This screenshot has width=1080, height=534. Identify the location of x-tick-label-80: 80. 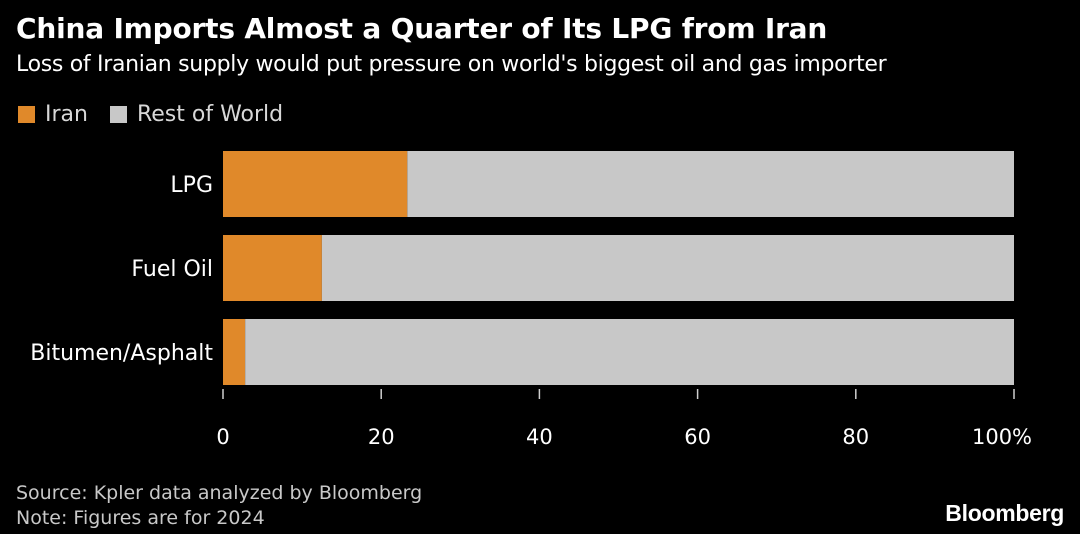
(855, 437).